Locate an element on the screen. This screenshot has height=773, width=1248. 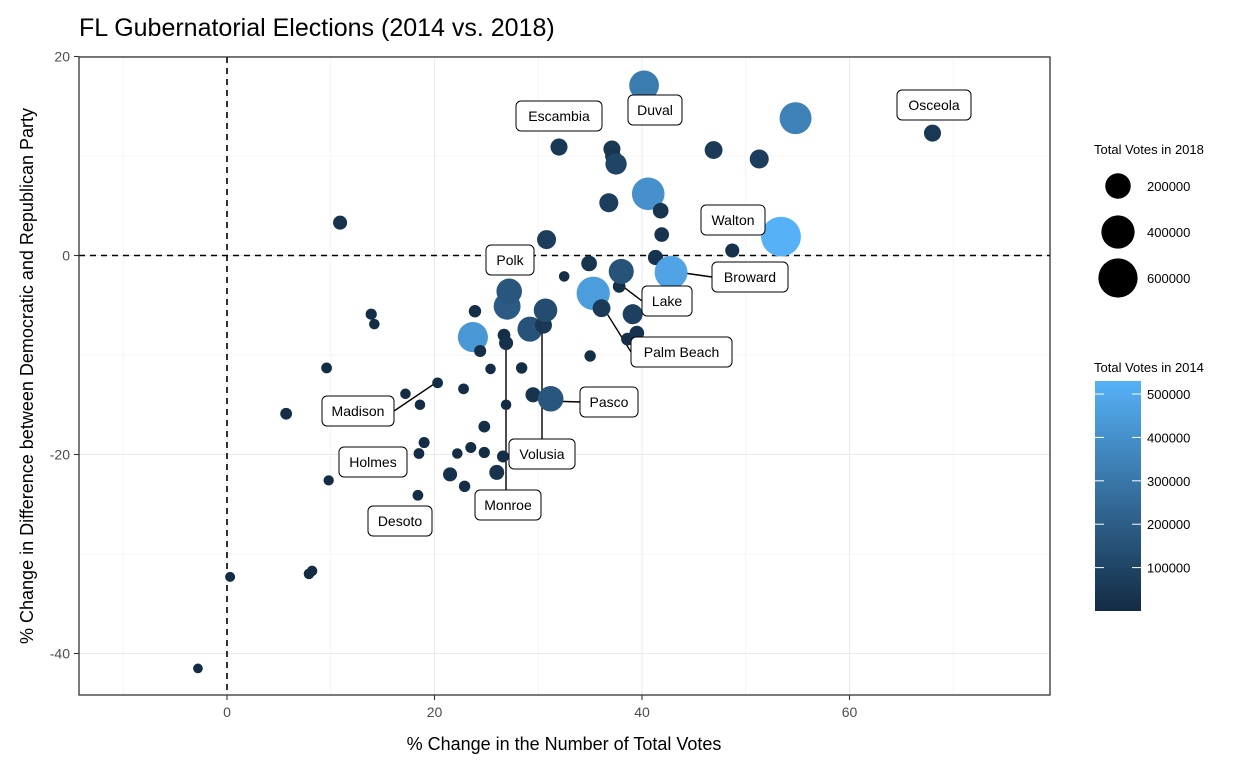
color-legend-label: 500000 is located at coordinates (1168, 394).